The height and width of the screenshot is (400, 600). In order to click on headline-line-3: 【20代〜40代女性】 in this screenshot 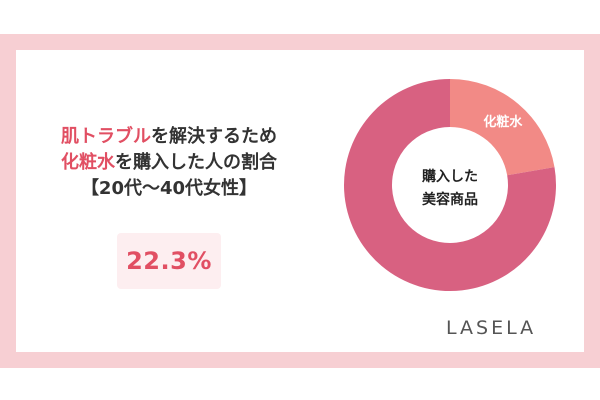, I will do `click(169, 188)`.